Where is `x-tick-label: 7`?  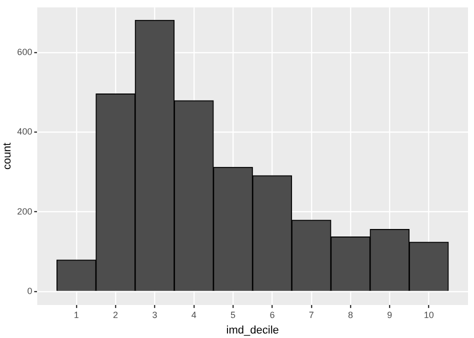 x-tick-label: 7 is located at coordinates (311, 315).